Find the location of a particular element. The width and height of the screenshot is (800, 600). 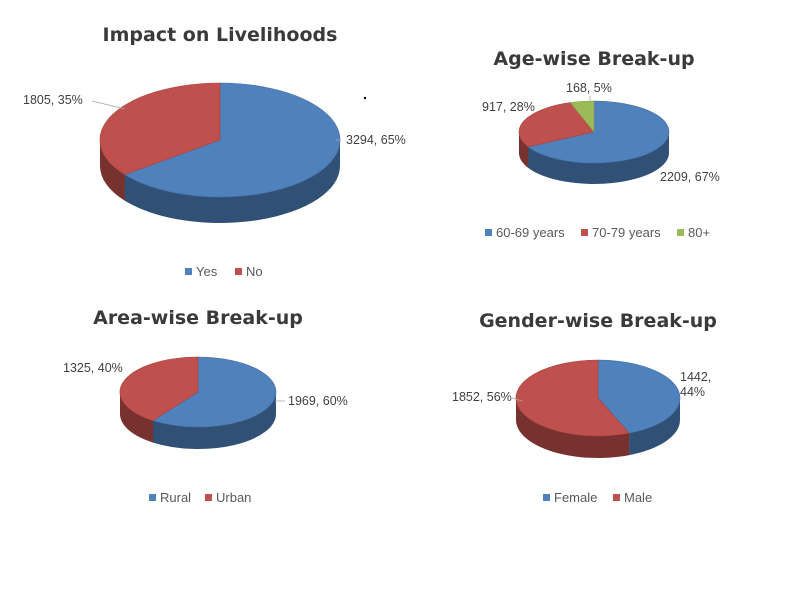

pie-area-wise-break-up: 1969, 60% 1325, 40% is located at coordinates (205, 403).